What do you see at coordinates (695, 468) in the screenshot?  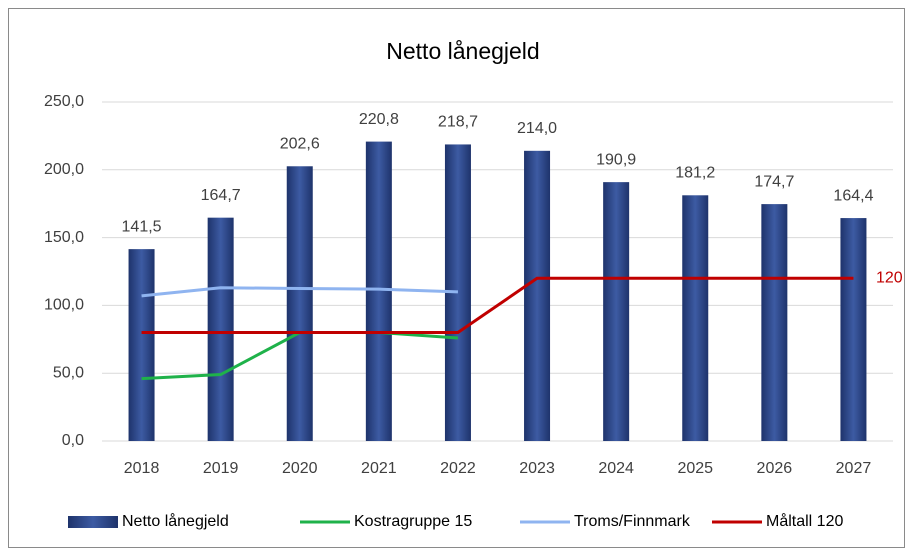 I see `x-tick-label: 2025` at bounding box center [695, 468].